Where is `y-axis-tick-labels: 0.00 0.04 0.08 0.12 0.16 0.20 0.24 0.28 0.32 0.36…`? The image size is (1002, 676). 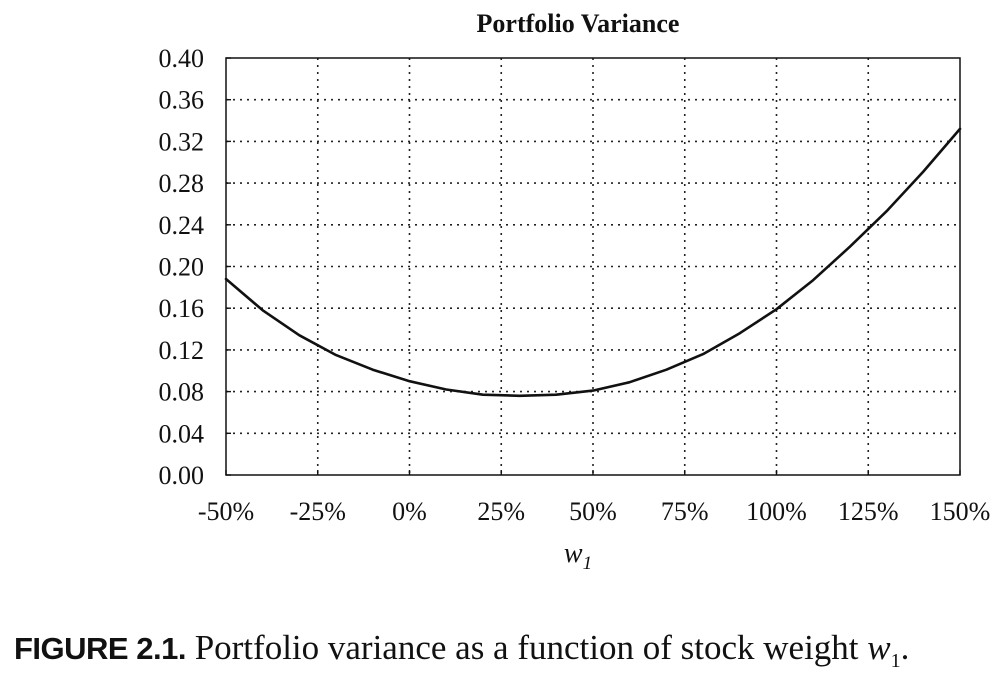 y-axis-tick-labels: 0.00 0.04 0.08 0.12 0.16 0.20 0.24 0.28 0.32 0.36… is located at coordinates (195, 267).